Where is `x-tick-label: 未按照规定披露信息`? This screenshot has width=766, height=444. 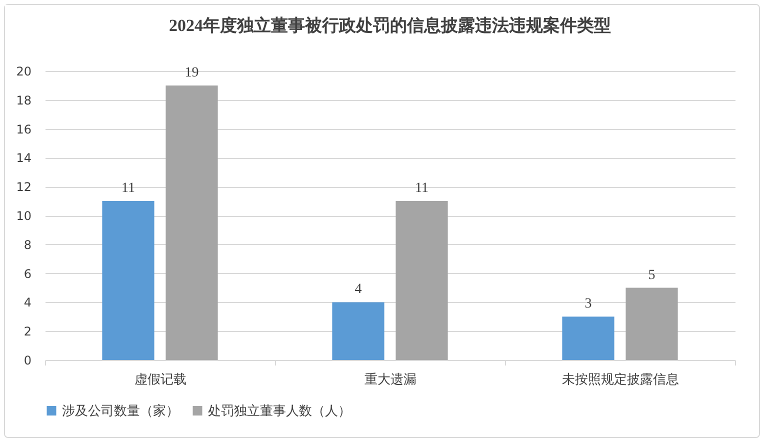
x-tick-label: 未按照规定披露信息 is located at coordinates (620, 380).